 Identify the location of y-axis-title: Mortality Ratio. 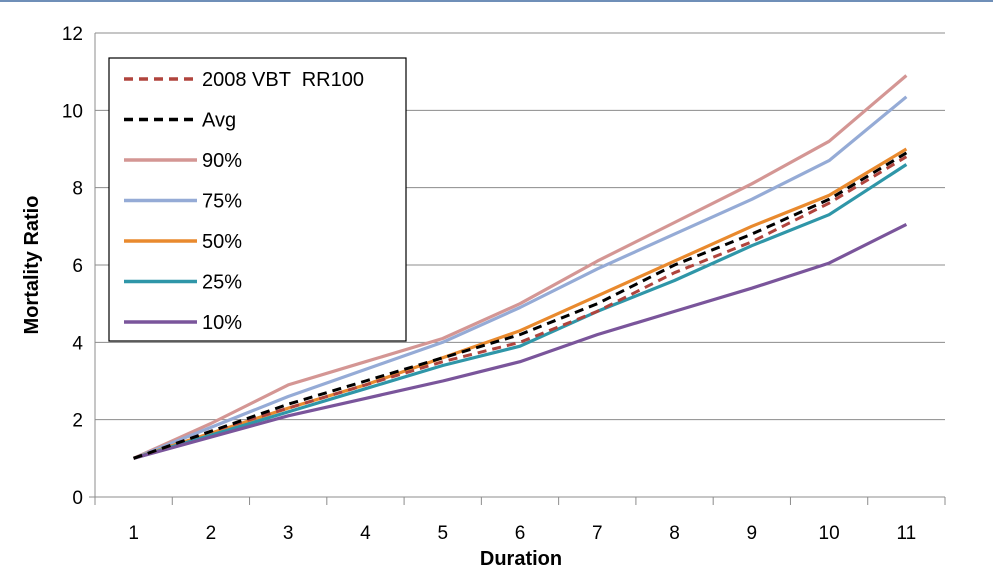
(32, 265).